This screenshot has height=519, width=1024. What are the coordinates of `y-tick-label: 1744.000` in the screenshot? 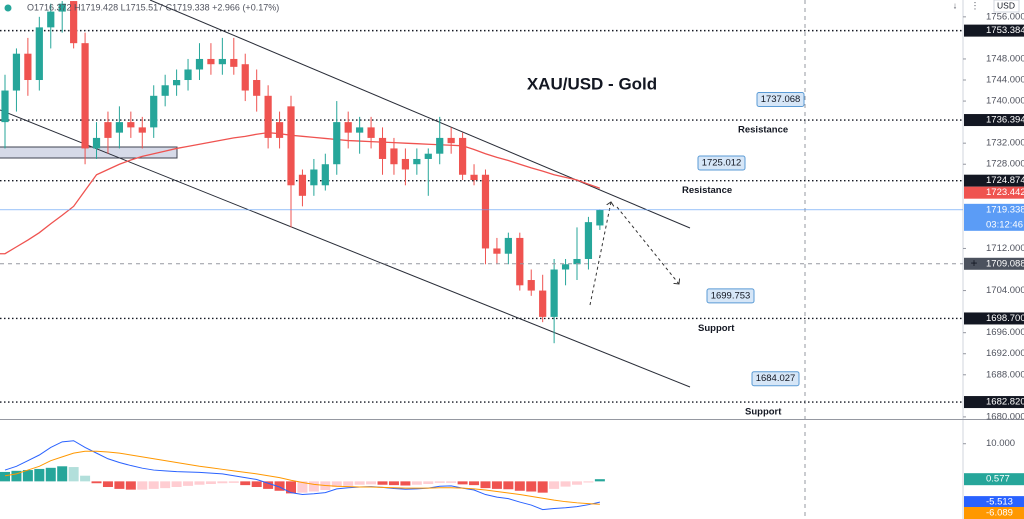 It's located at (1005, 80).